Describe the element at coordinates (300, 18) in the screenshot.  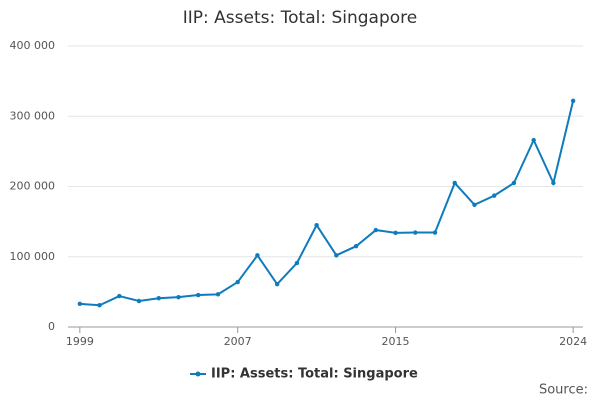
I see `chart-title: IIP: Assets: Total: Singapore` at that location.